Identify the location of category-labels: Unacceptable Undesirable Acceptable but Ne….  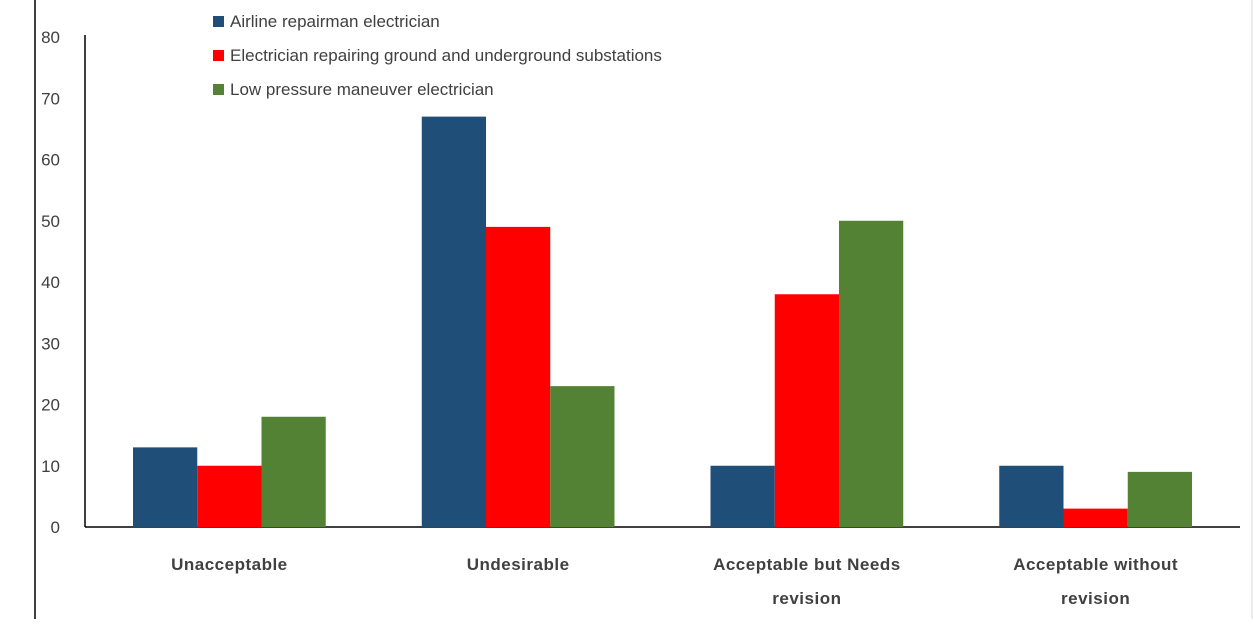
(674, 581).